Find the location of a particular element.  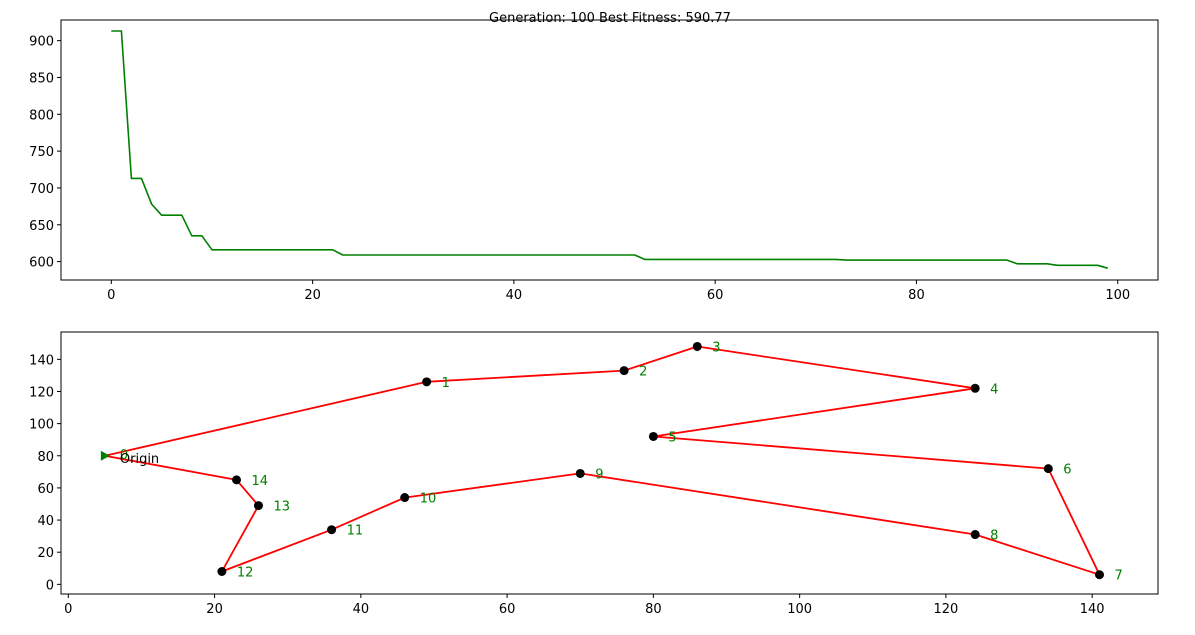

route-x-tick-label: 40 is located at coordinates (361, 609).